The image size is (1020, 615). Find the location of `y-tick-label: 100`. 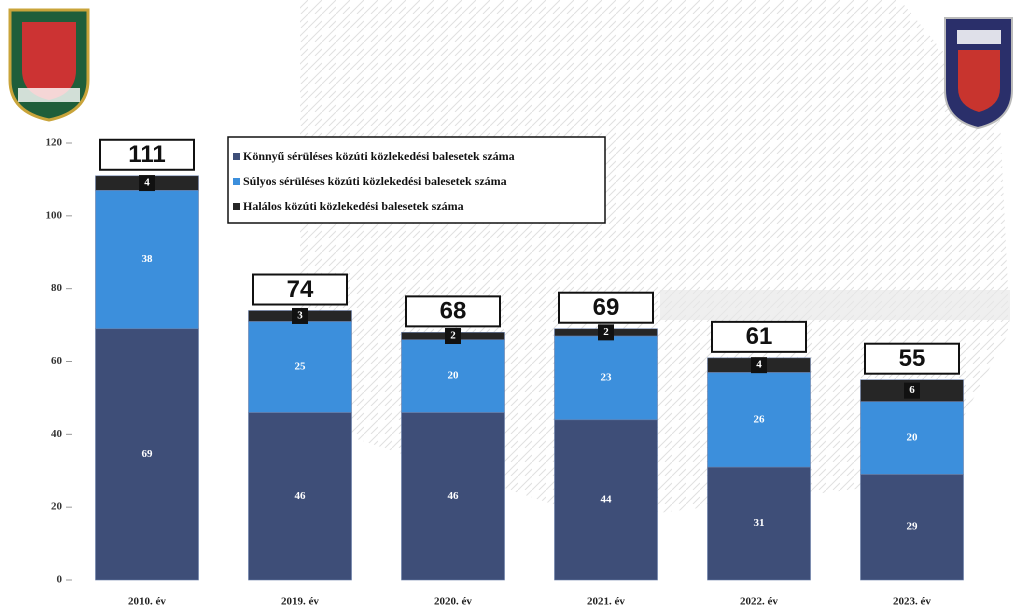

y-tick-label: 100 is located at coordinates (54, 215).